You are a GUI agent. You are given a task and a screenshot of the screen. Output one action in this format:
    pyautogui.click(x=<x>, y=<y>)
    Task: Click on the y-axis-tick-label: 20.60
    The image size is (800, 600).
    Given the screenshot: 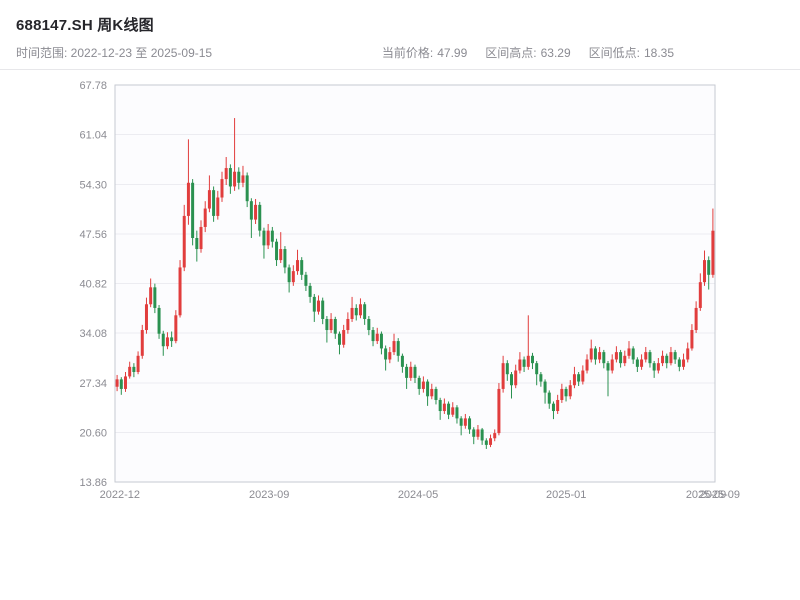 What is the action you would take?
    pyautogui.click(x=93, y=433)
    